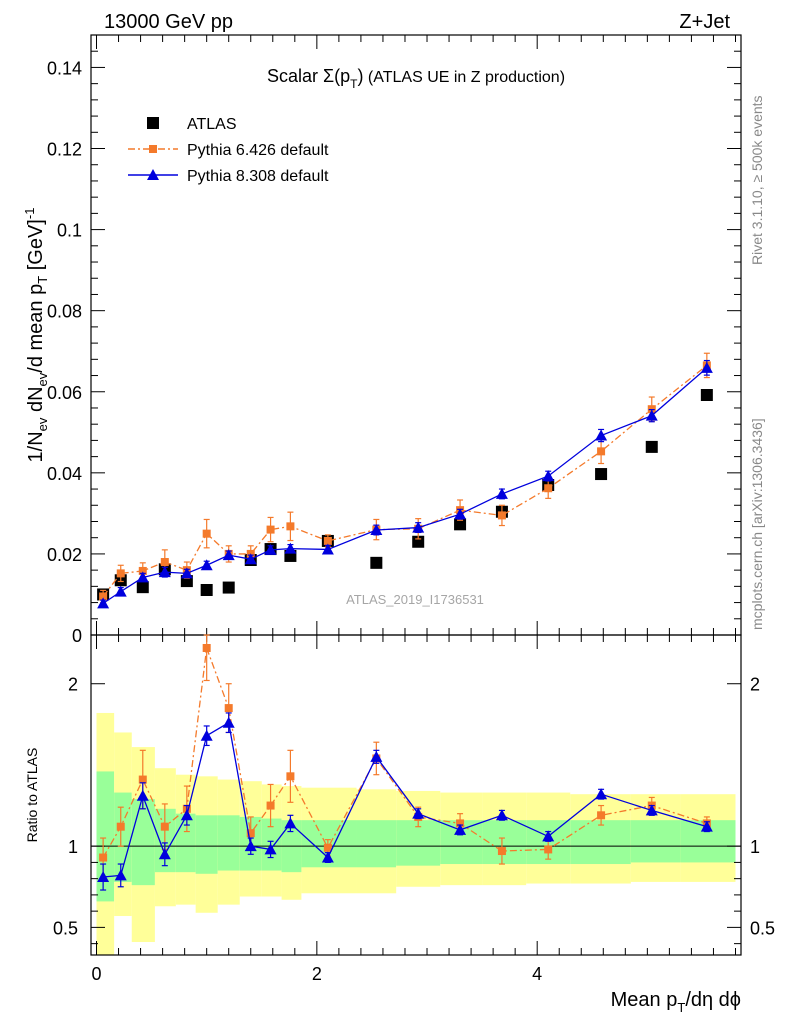 The width and height of the screenshot is (786, 1024). What do you see at coordinates (537, 974) in the screenshot?
I see `x-tick-label: 4` at bounding box center [537, 974].